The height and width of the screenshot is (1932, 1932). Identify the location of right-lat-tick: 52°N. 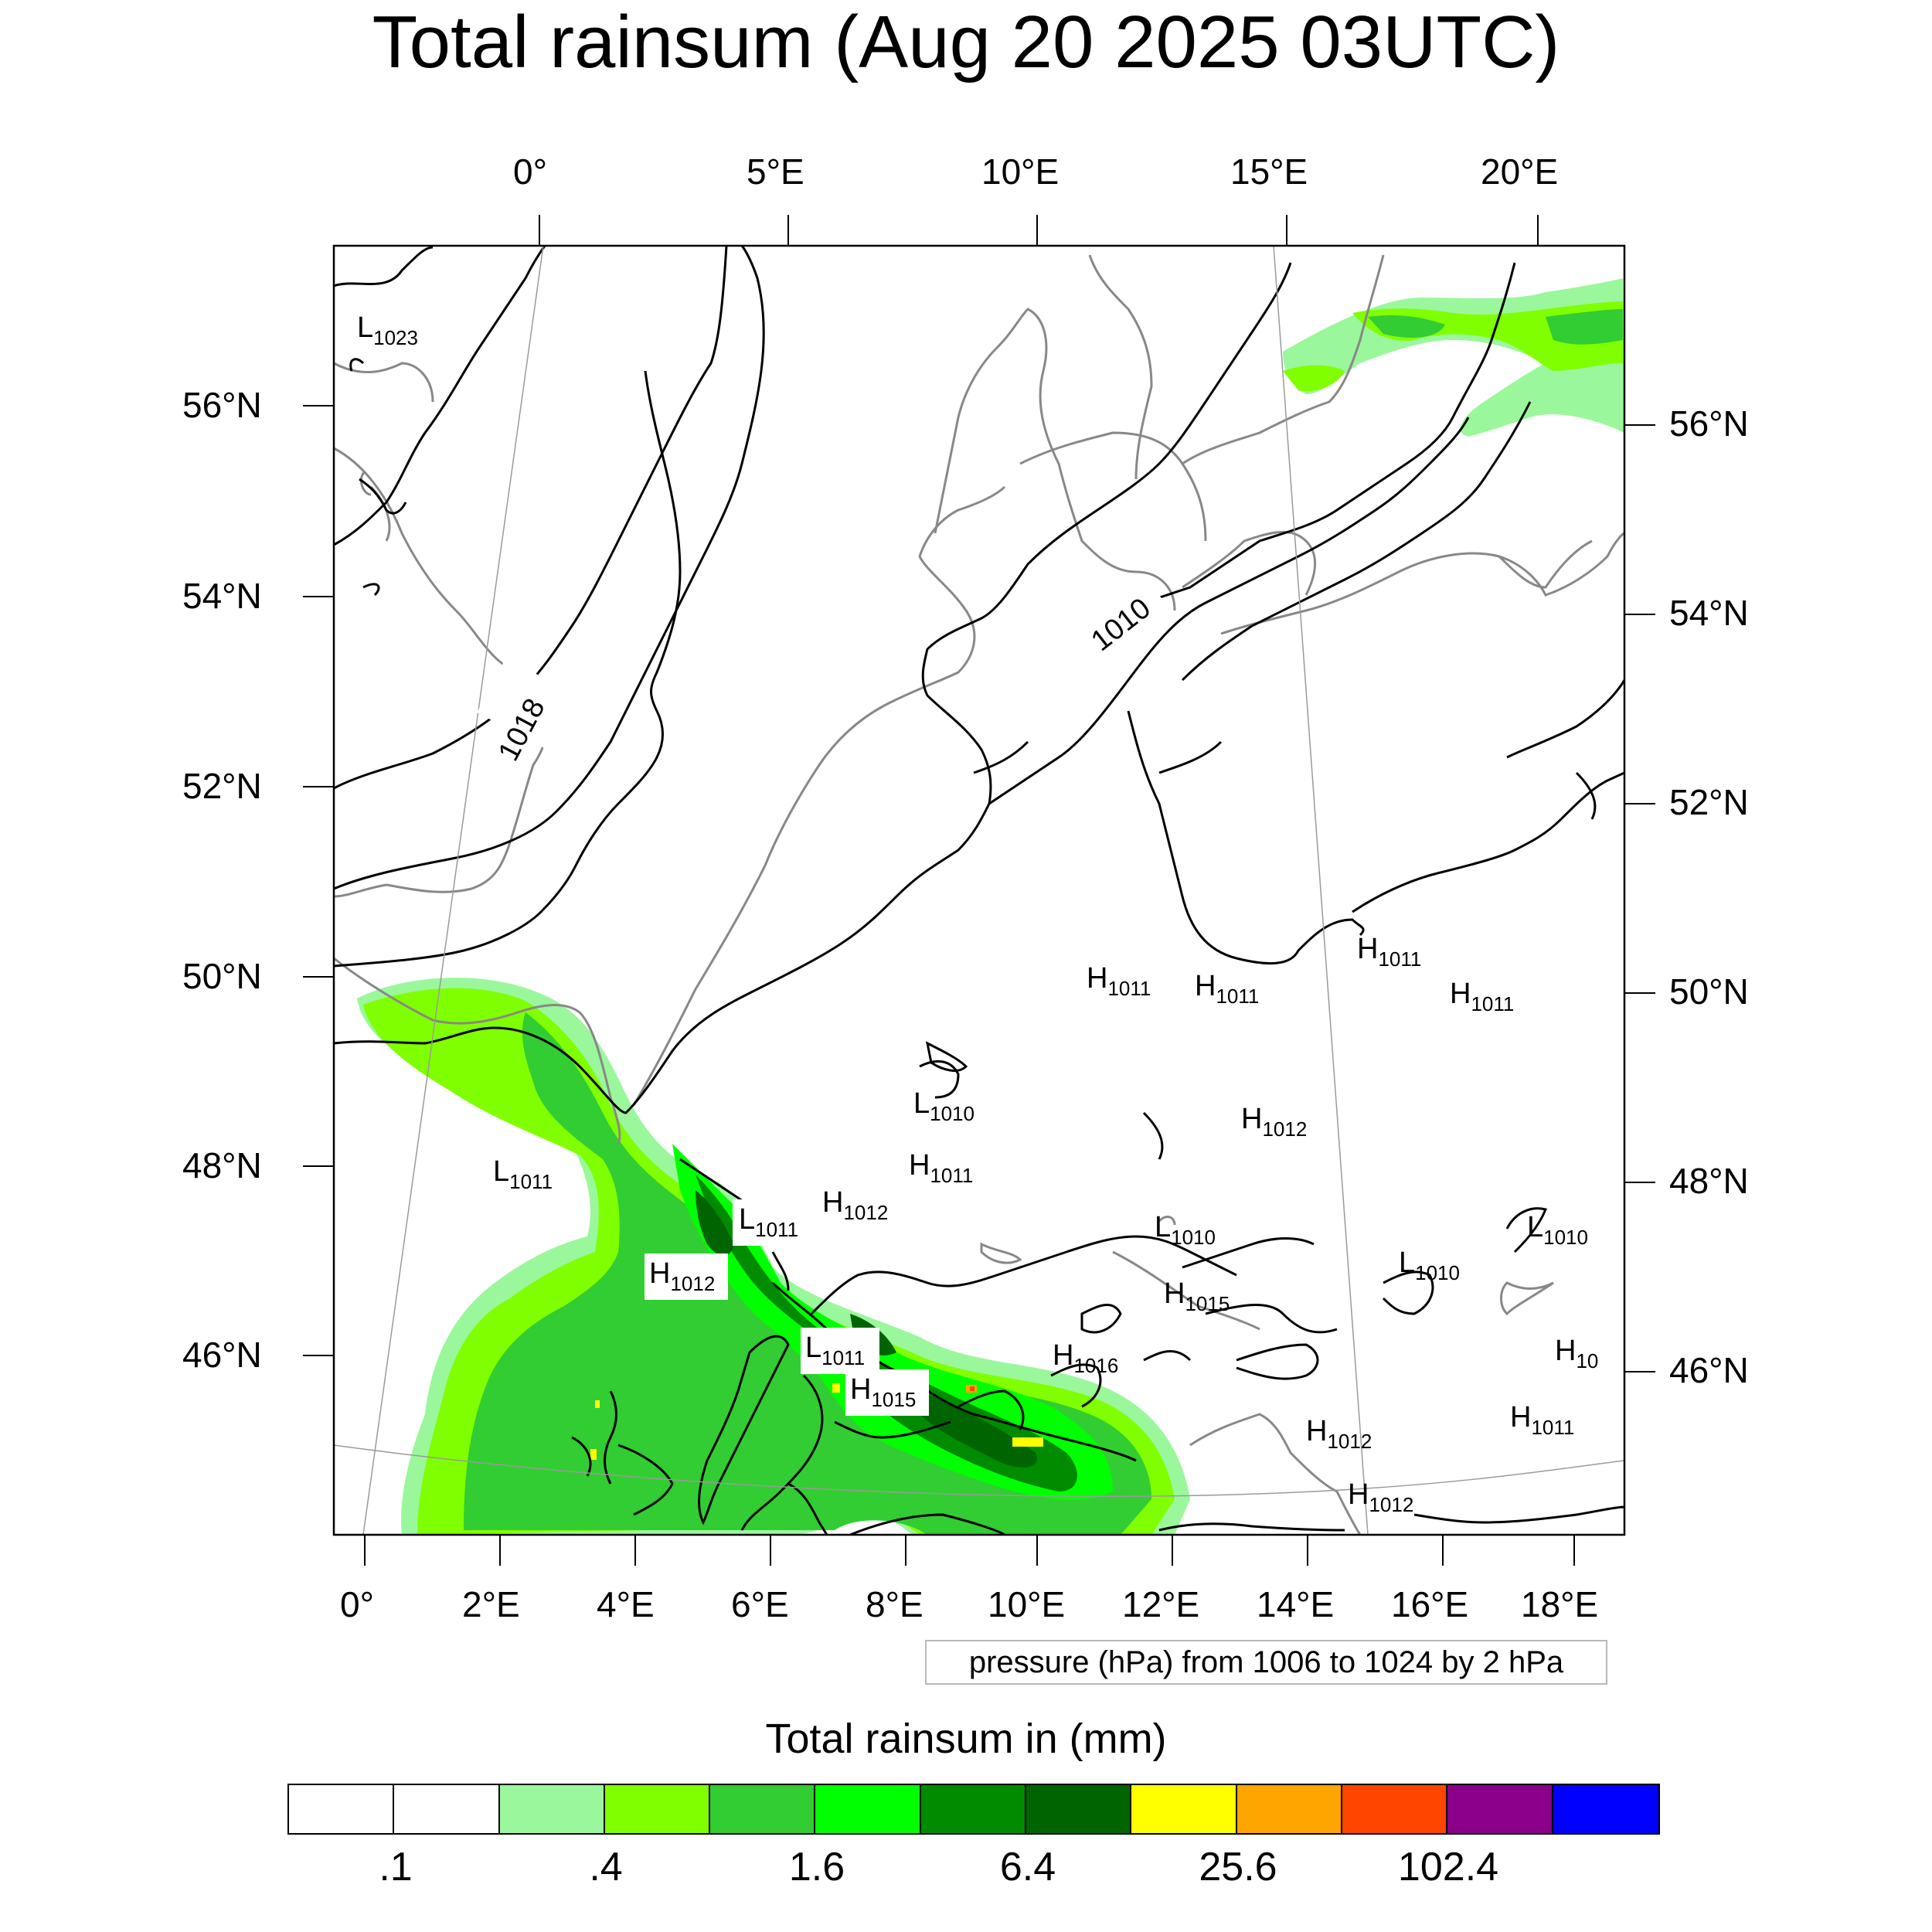
(1709, 802).